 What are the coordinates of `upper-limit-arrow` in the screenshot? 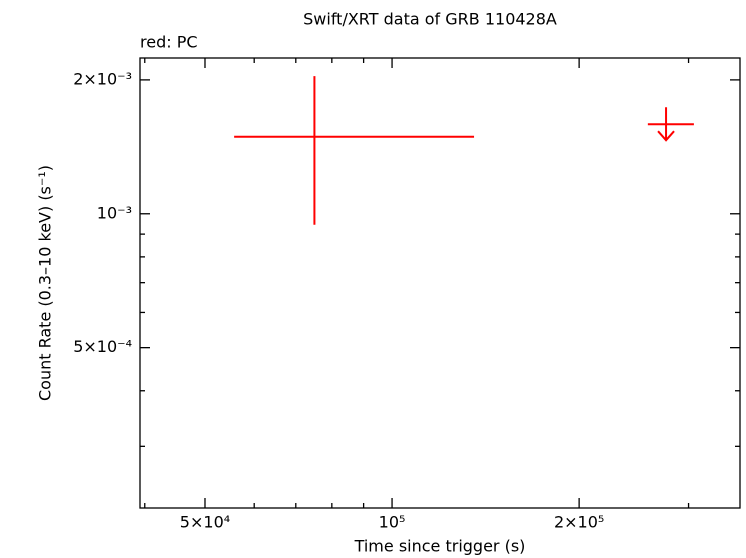 It's located at (666, 124).